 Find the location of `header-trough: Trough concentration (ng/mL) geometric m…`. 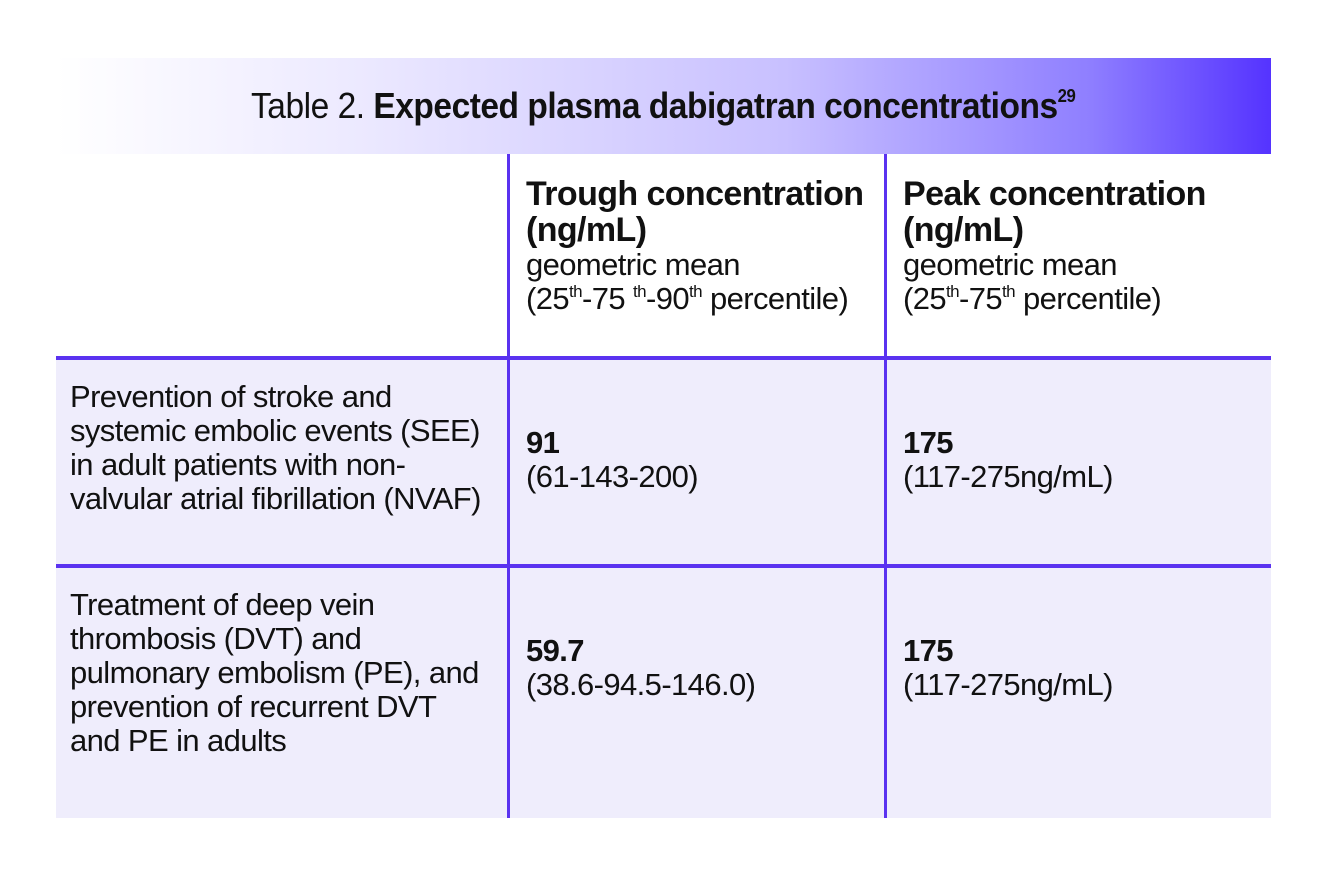

header-trough: Trough concentration (ng/mL) geometric m… is located at coordinates (695, 257).